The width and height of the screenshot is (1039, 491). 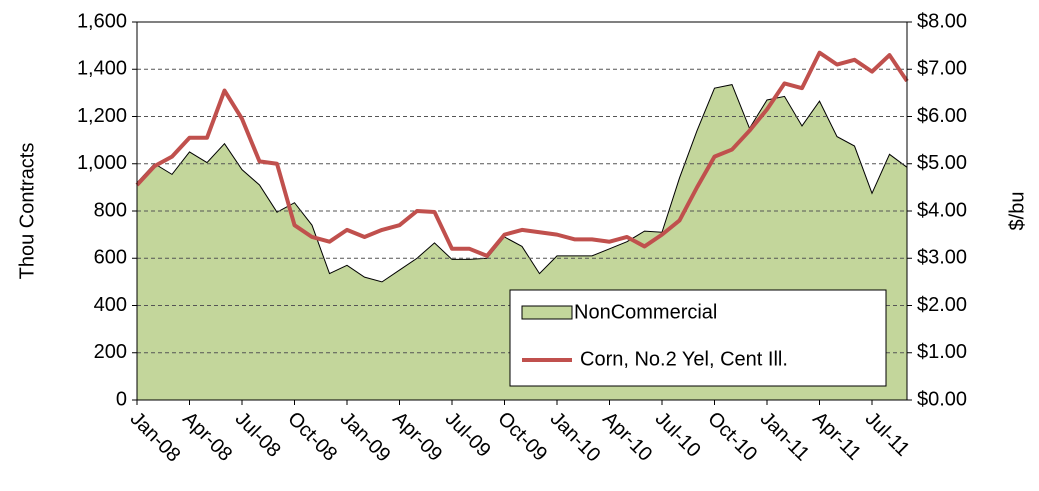 What do you see at coordinates (102, 163) in the screenshot?
I see `y-tick-label: 1,000` at bounding box center [102, 163].